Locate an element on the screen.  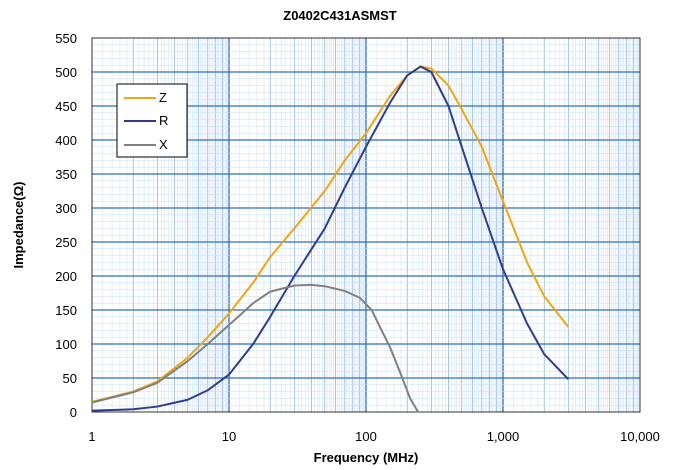
x-tick-label: 1 is located at coordinates (91, 436).